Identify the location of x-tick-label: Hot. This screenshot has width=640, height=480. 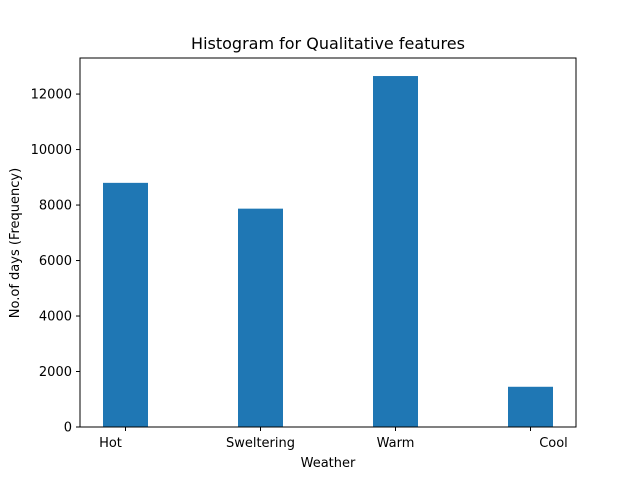
(110, 443).